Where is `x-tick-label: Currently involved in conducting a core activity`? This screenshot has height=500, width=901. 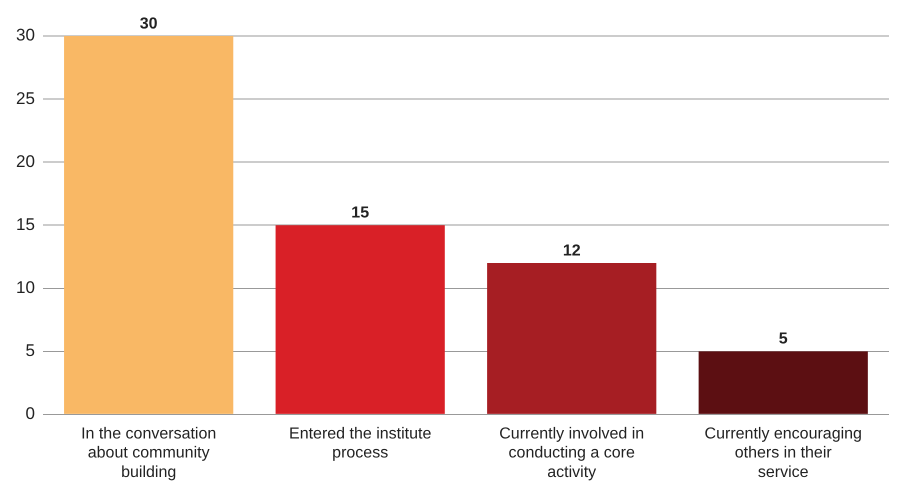
x-tick-label: Currently involved in conducting a core activity is located at coordinates (571, 453).